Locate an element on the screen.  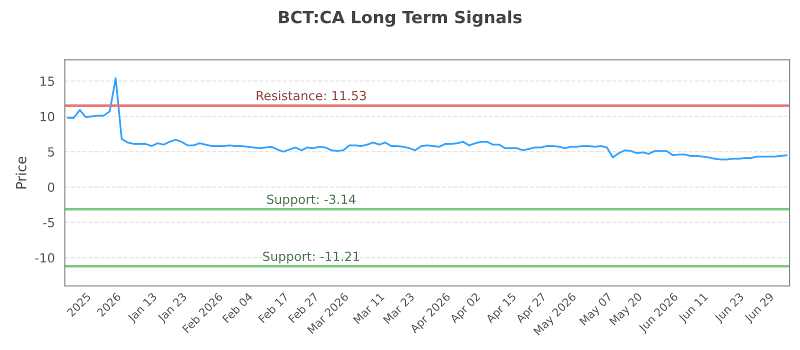
x-tick-label: Jun 29 is located at coordinates (760, 308).